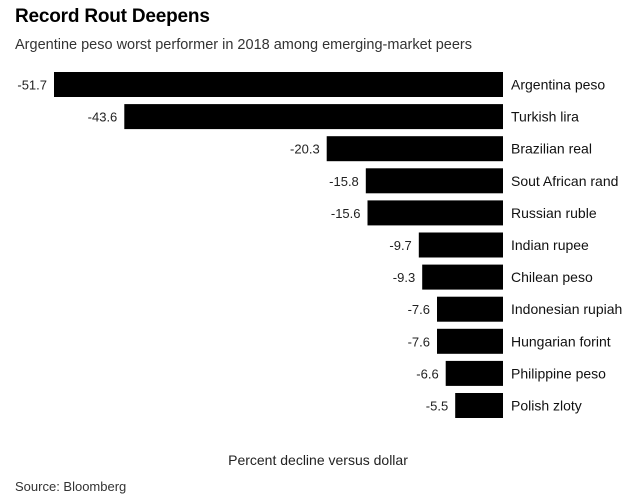 The height and width of the screenshot is (500, 636). What do you see at coordinates (427, 373) in the screenshot?
I see `value-label: -6.6` at bounding box center [427, 373].